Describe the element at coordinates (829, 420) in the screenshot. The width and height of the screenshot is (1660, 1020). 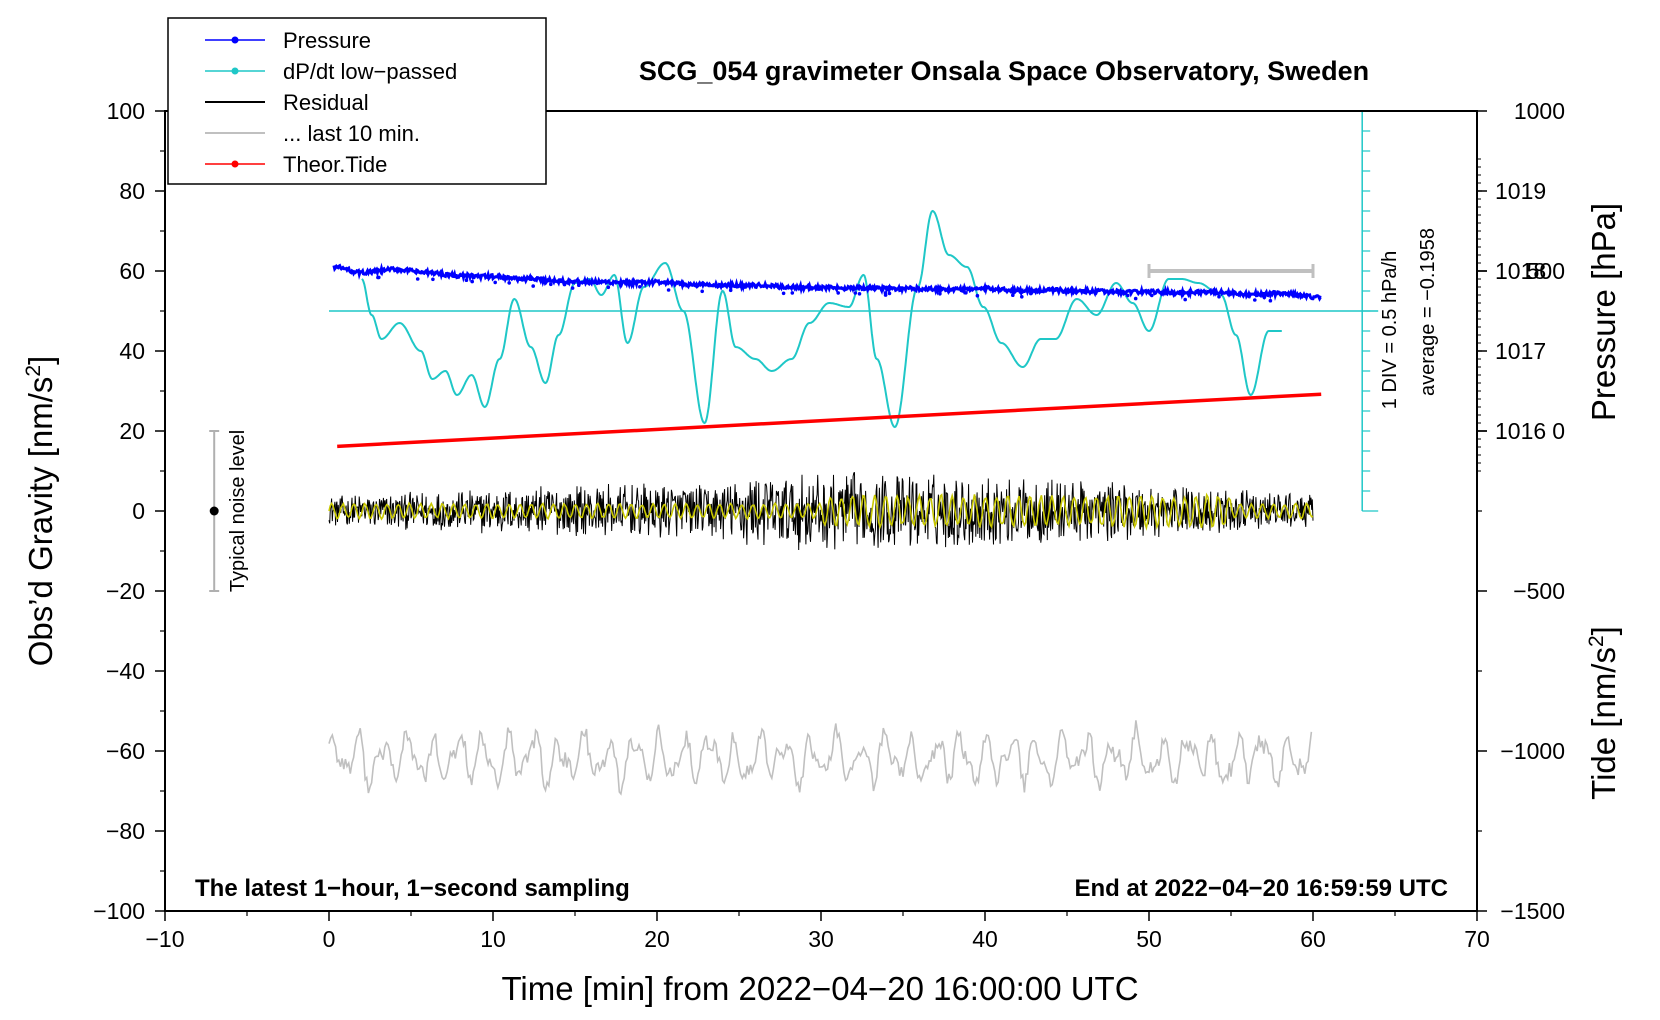
I see `theor-tide-line` at that location.